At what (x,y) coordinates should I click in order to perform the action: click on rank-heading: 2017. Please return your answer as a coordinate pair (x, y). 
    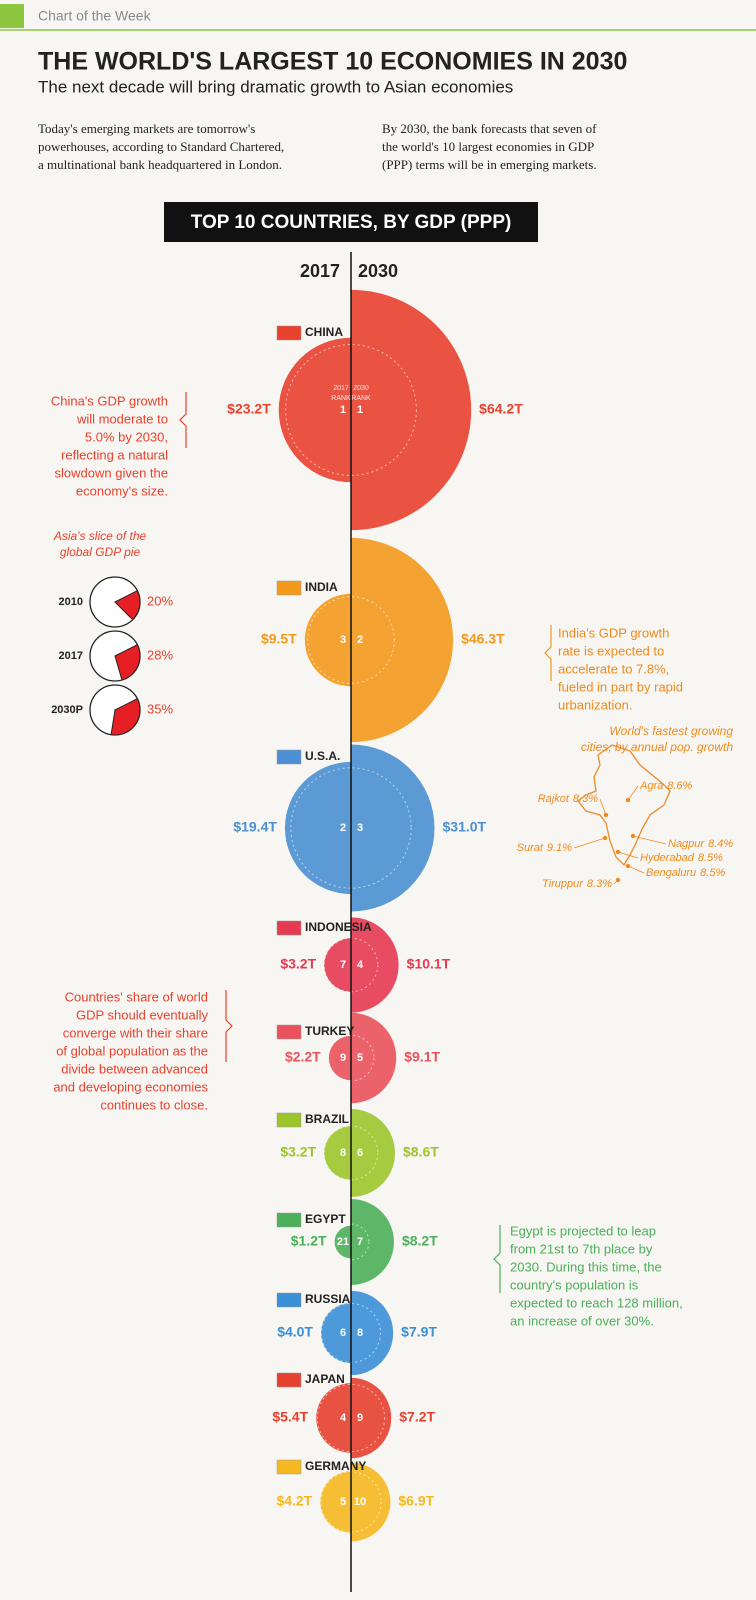
    Looking at the image, I should click on (341, 388).